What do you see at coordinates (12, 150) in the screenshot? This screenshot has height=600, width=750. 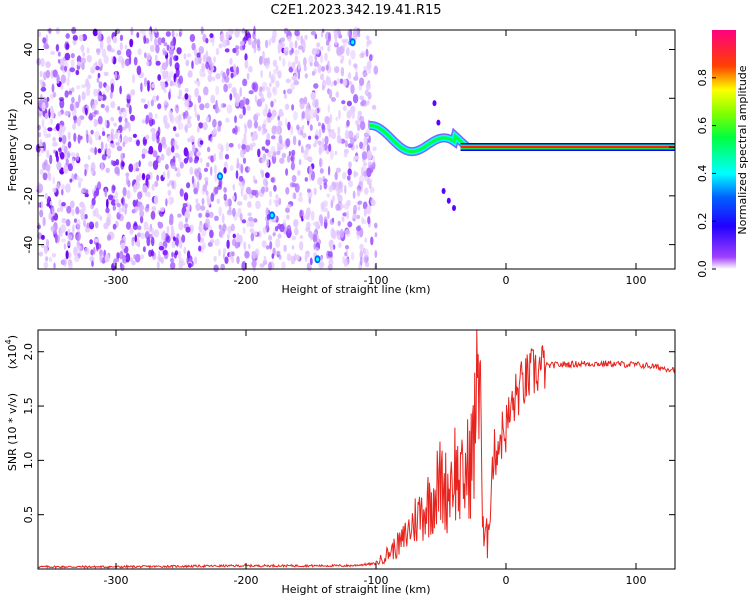 I see `spectrum-y-label: Frequency (Hz)` at bounding box center [12, 150].